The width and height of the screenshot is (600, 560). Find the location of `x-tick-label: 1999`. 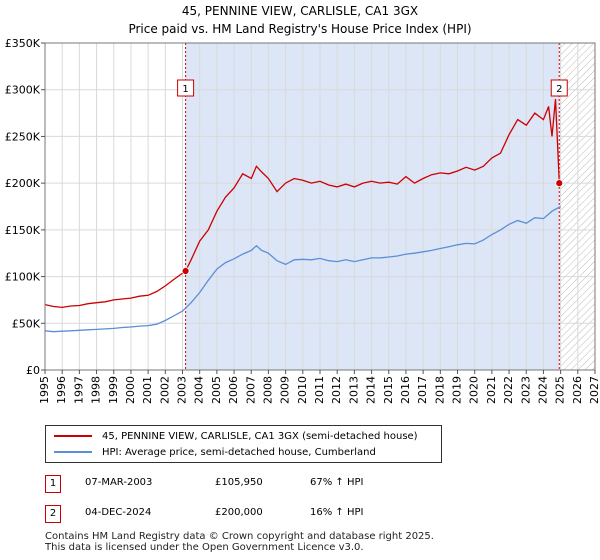

x-tick-label: 1999 is located at coordinates (113, 390).